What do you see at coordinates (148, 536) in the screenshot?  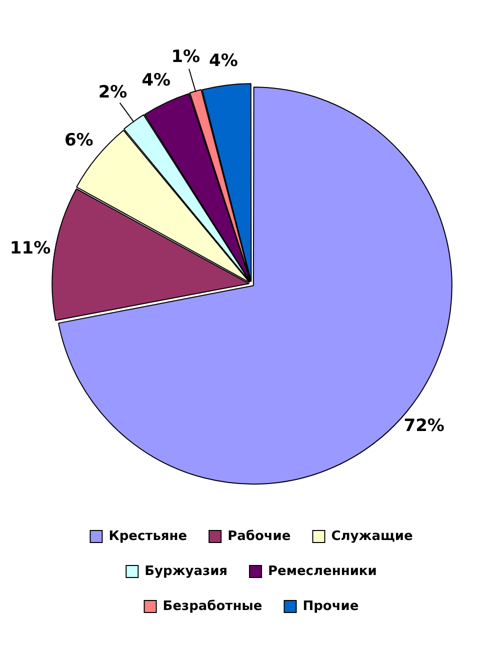 I see `legend-label: Крестьяне` at bounding box center [148, 536].